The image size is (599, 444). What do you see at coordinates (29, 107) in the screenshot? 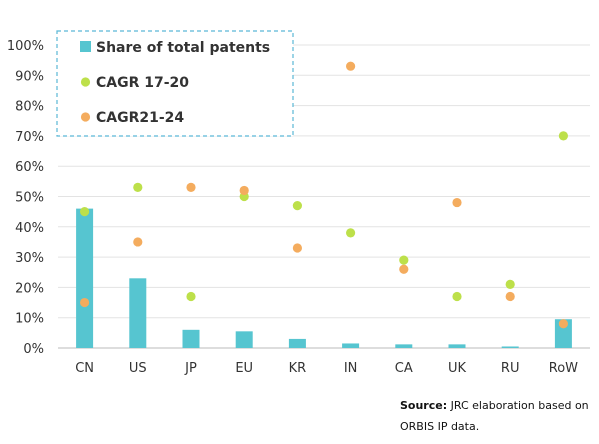
I see `y-tick-label: 80%` at bounding box center [29, 107].